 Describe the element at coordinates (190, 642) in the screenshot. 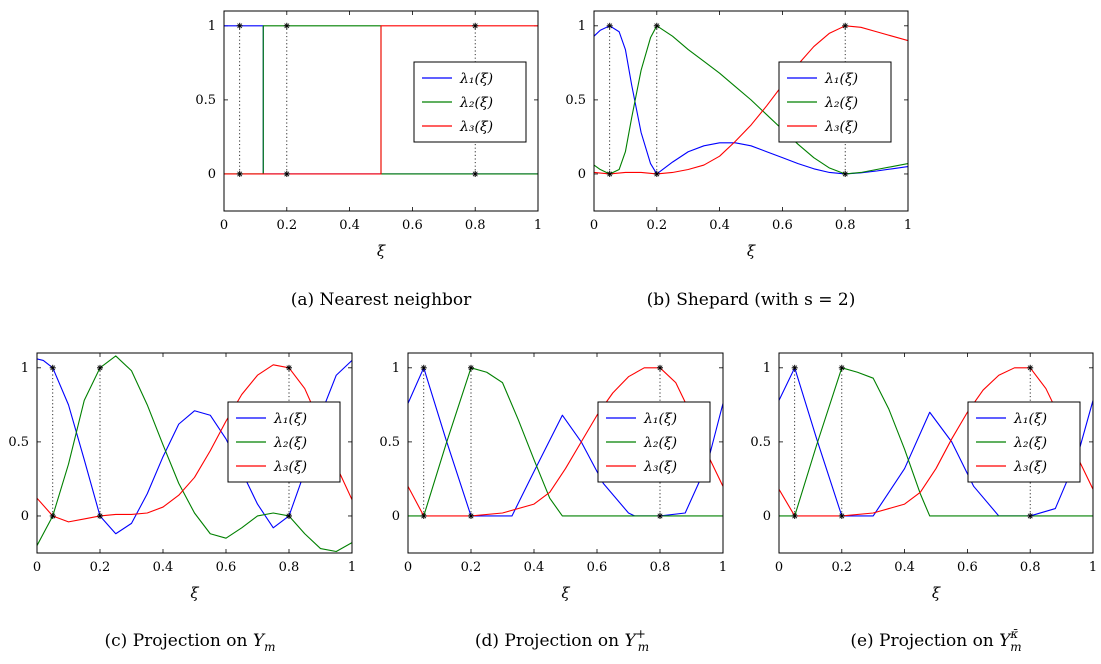

I see `subfigure-caption: (c) Projection on Ym` at that location.